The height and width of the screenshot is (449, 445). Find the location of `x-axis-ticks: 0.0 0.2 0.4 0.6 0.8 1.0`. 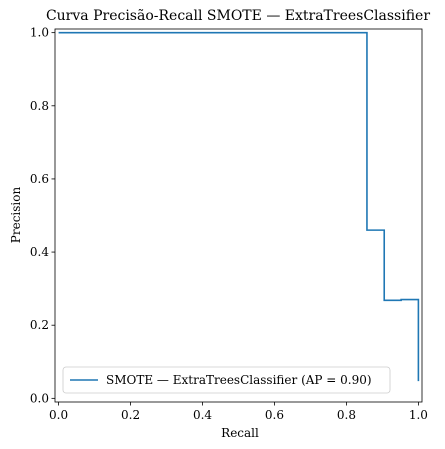

x-axis-ticks: 0.0 0.2 0.4 0.6 0.8 1.0 is located at coordinates (238, 412).